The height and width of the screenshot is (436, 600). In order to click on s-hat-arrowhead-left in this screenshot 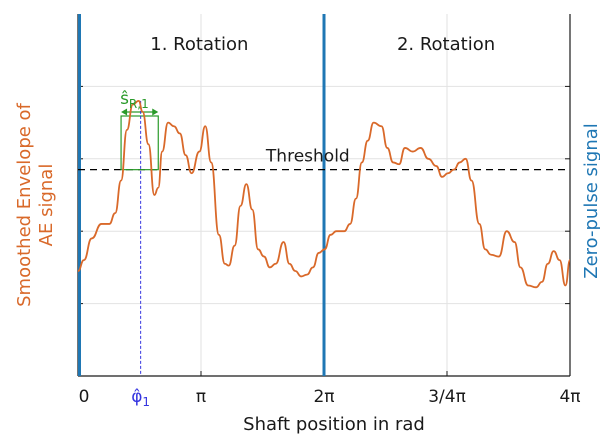, I will do `click(124, 112)`.